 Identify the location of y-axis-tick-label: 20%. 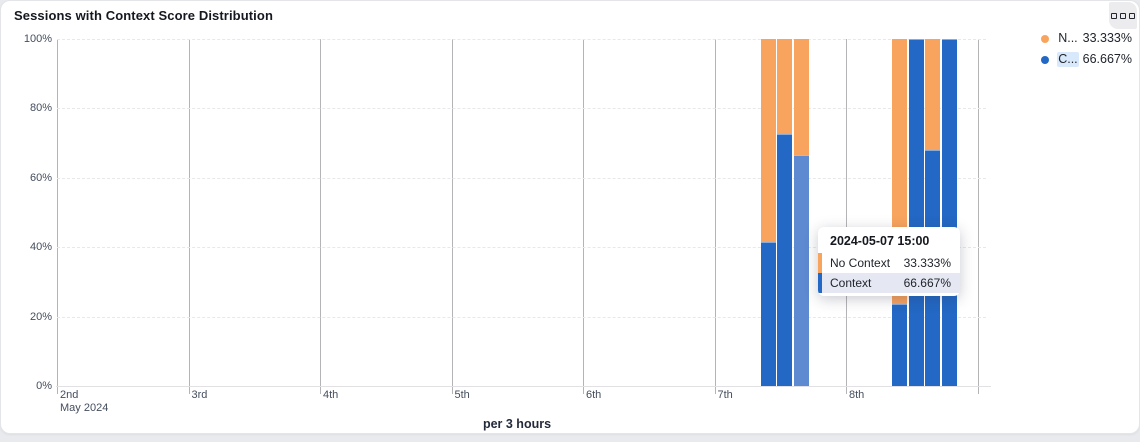
(40, 316).